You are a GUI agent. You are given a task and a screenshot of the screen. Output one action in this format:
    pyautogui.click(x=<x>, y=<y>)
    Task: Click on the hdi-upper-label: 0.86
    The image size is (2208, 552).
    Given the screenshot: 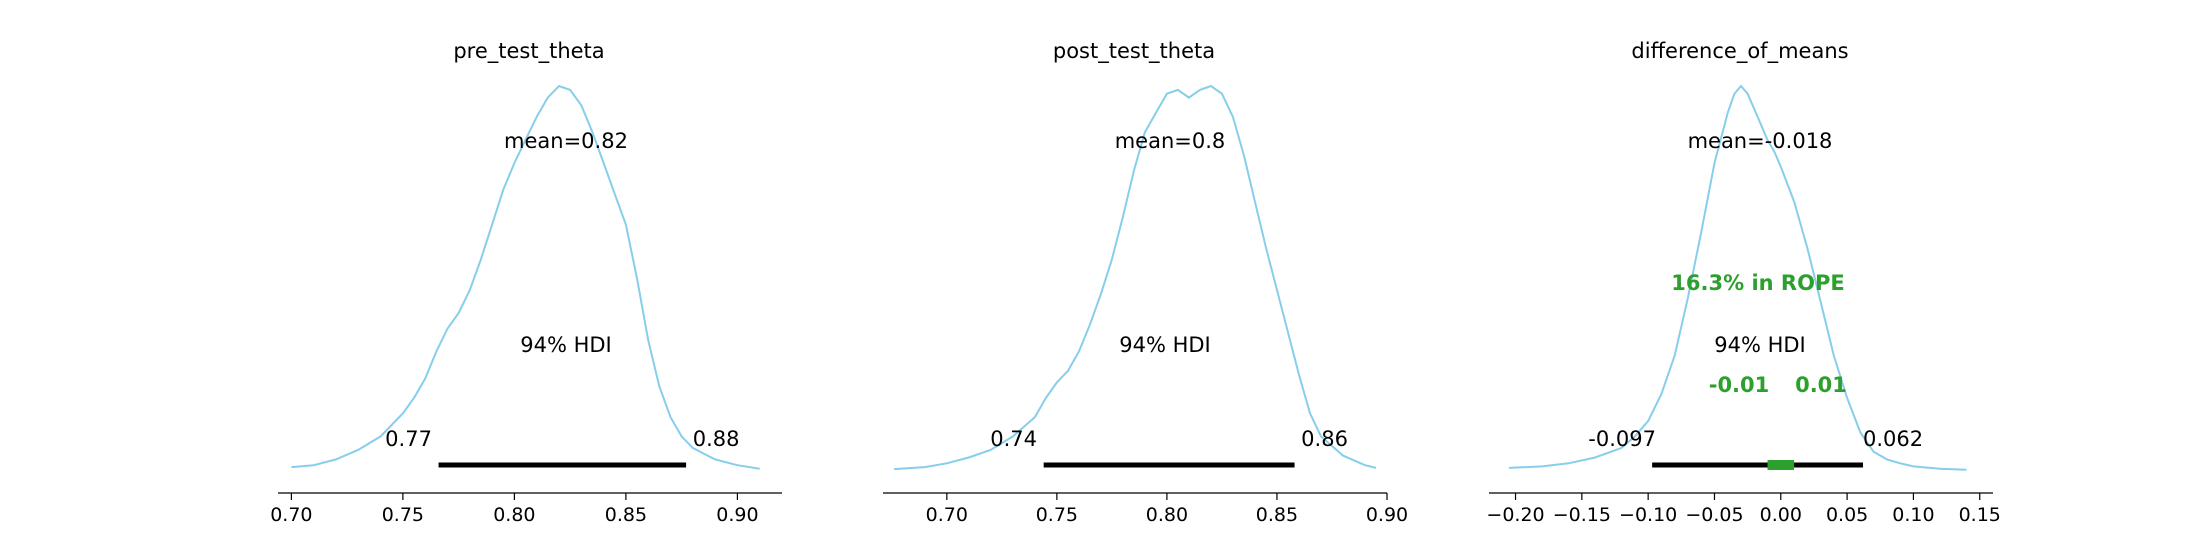 What is the action you would take?
    pyautogui.click(x=1324, y=439)
    